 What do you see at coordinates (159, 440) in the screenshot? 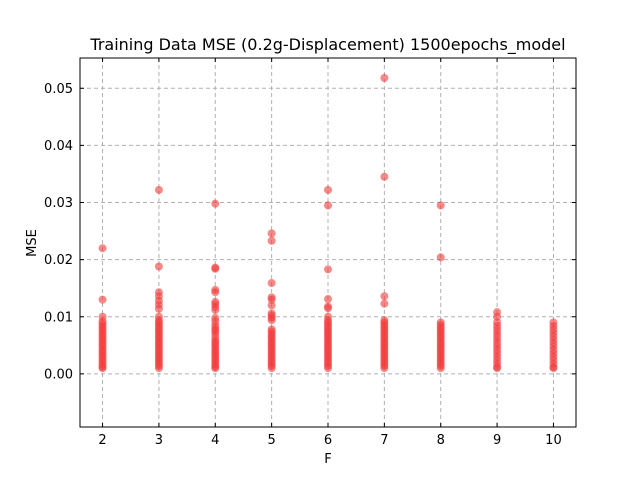
I see `x-tick-label: 3` at bounding box center [159, 440].